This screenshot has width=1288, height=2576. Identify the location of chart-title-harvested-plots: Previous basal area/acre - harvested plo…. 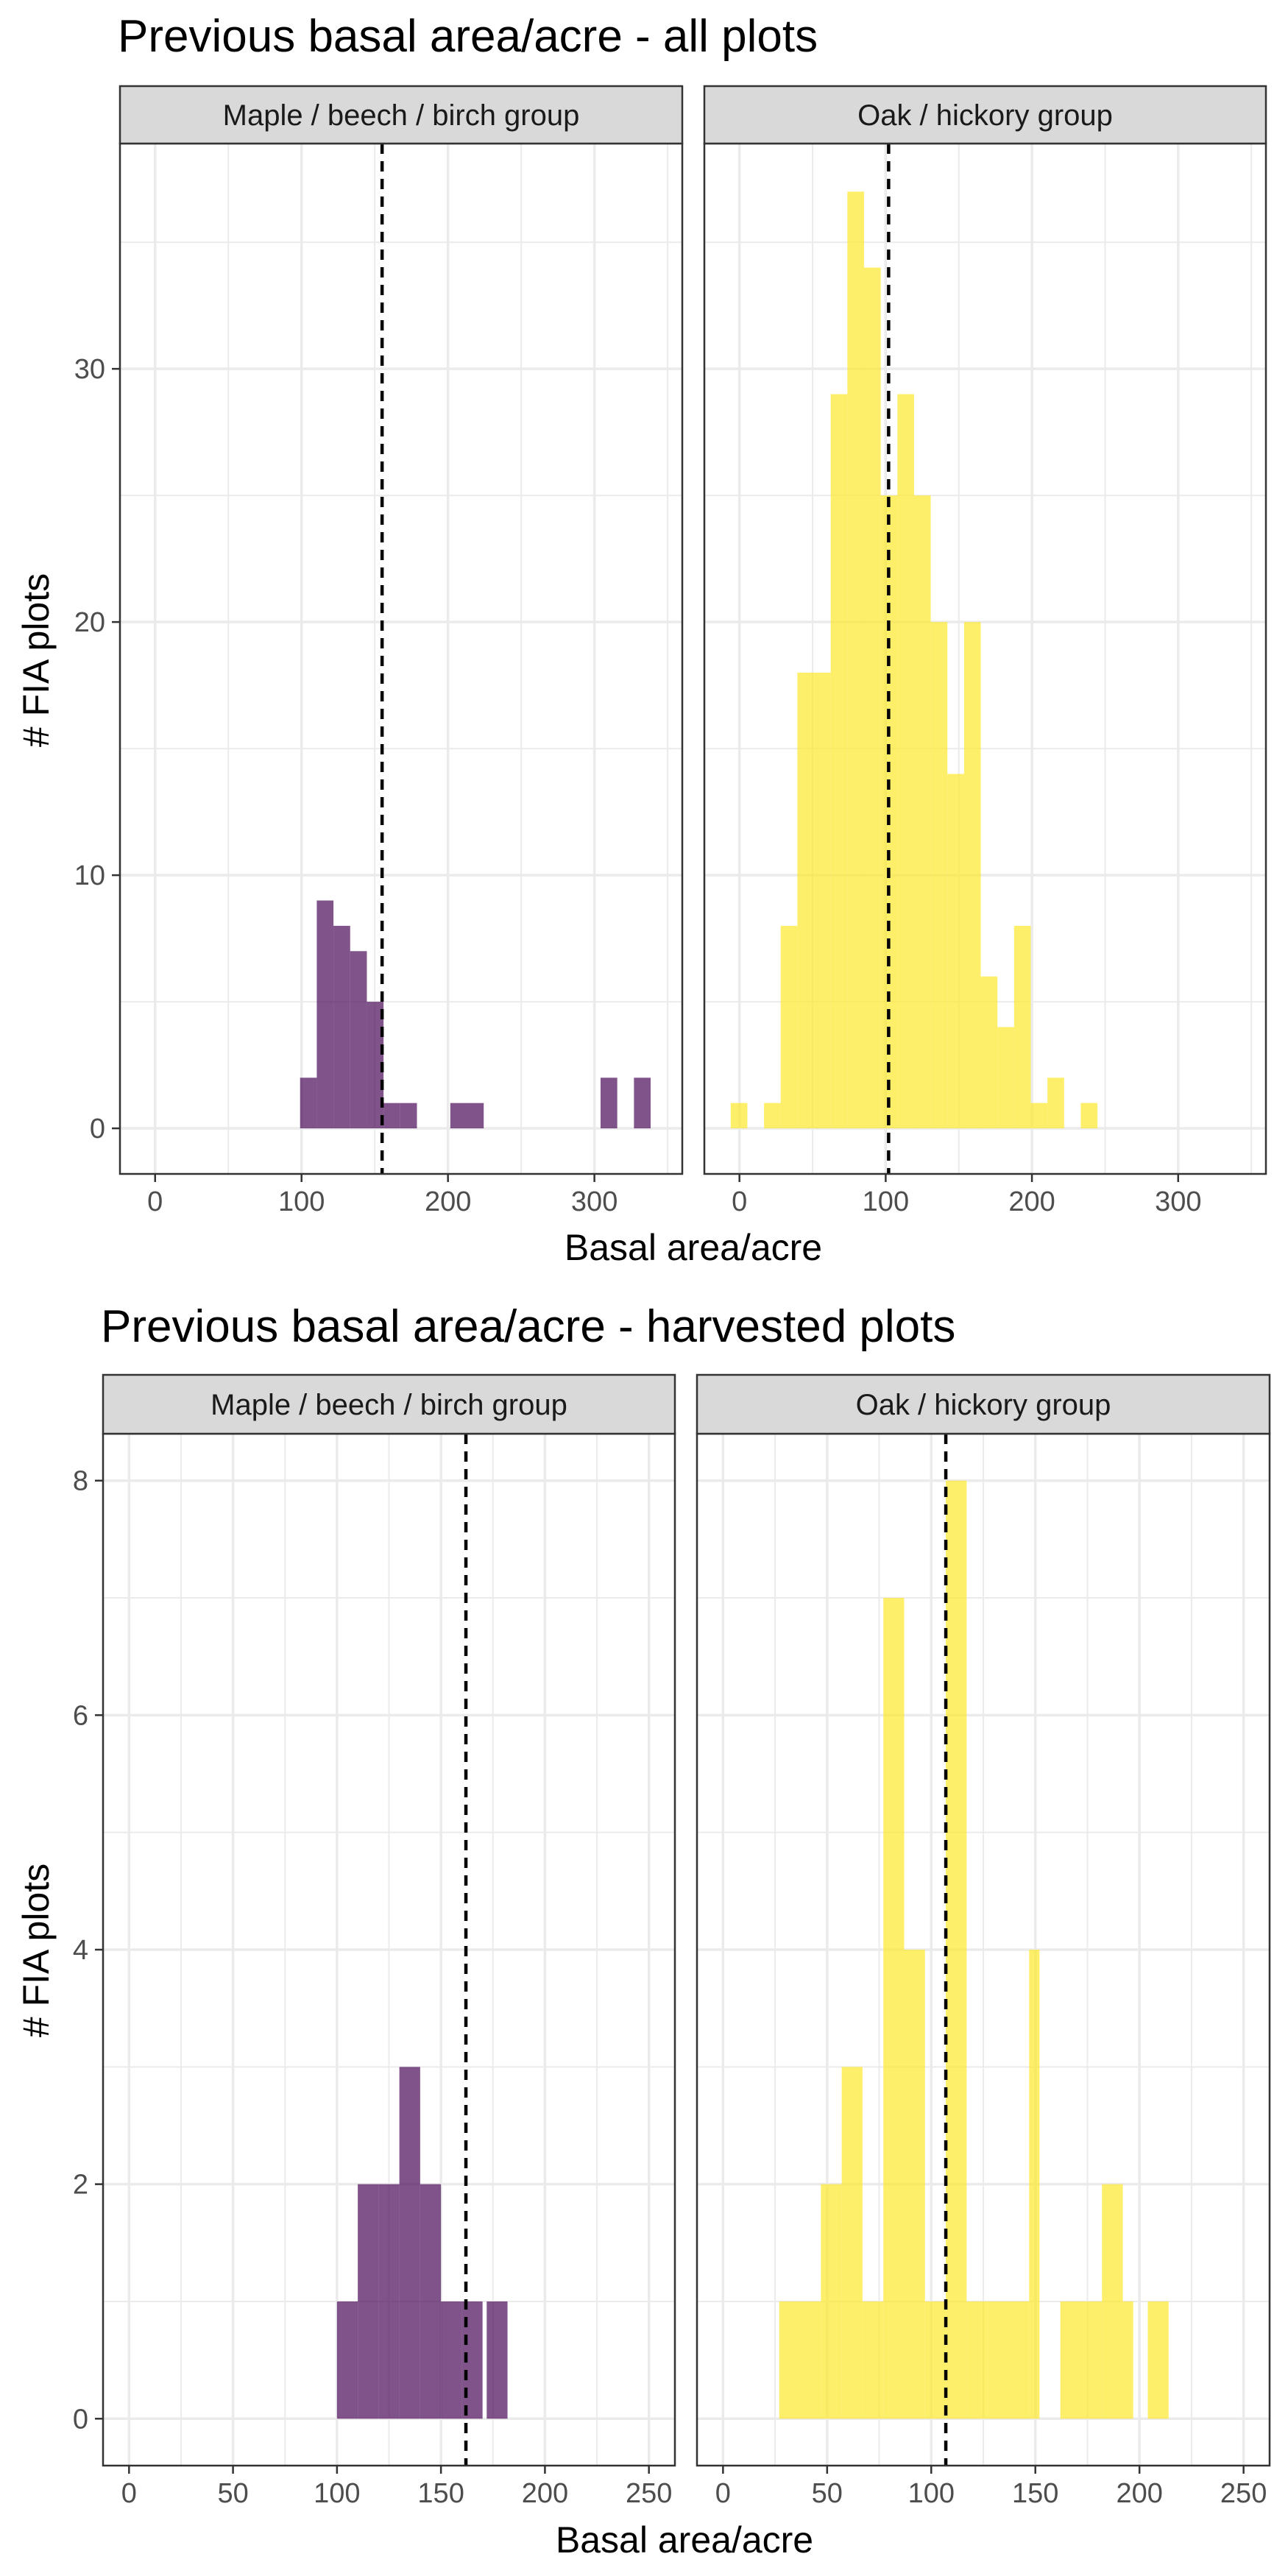
(528, 1326).